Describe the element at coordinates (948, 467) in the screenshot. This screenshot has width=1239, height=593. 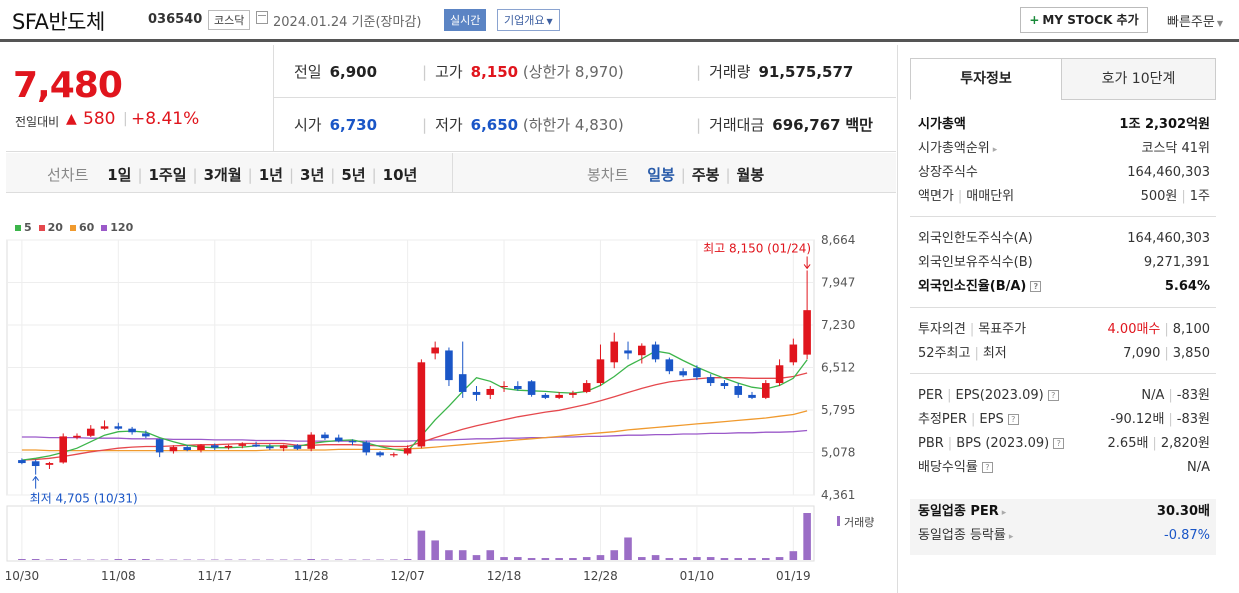
I see `dividend-label: 배당수익률` at that location.